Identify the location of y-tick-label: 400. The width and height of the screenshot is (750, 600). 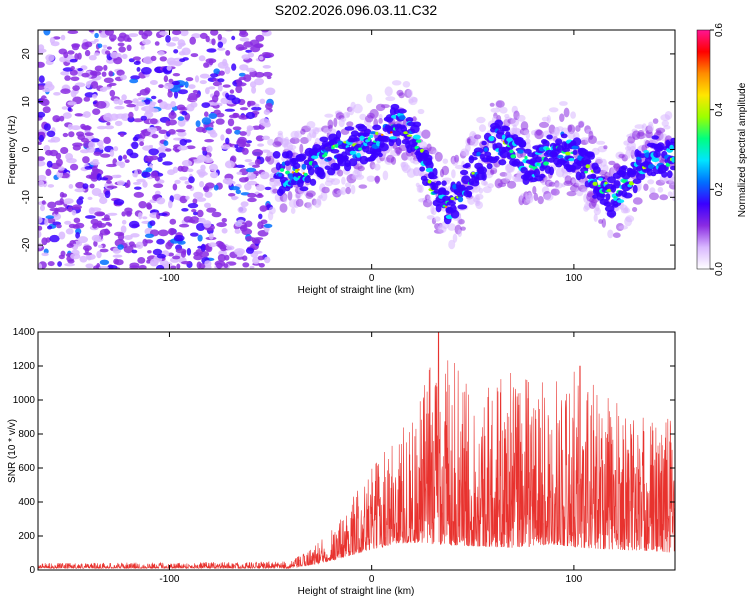
(26, 502).